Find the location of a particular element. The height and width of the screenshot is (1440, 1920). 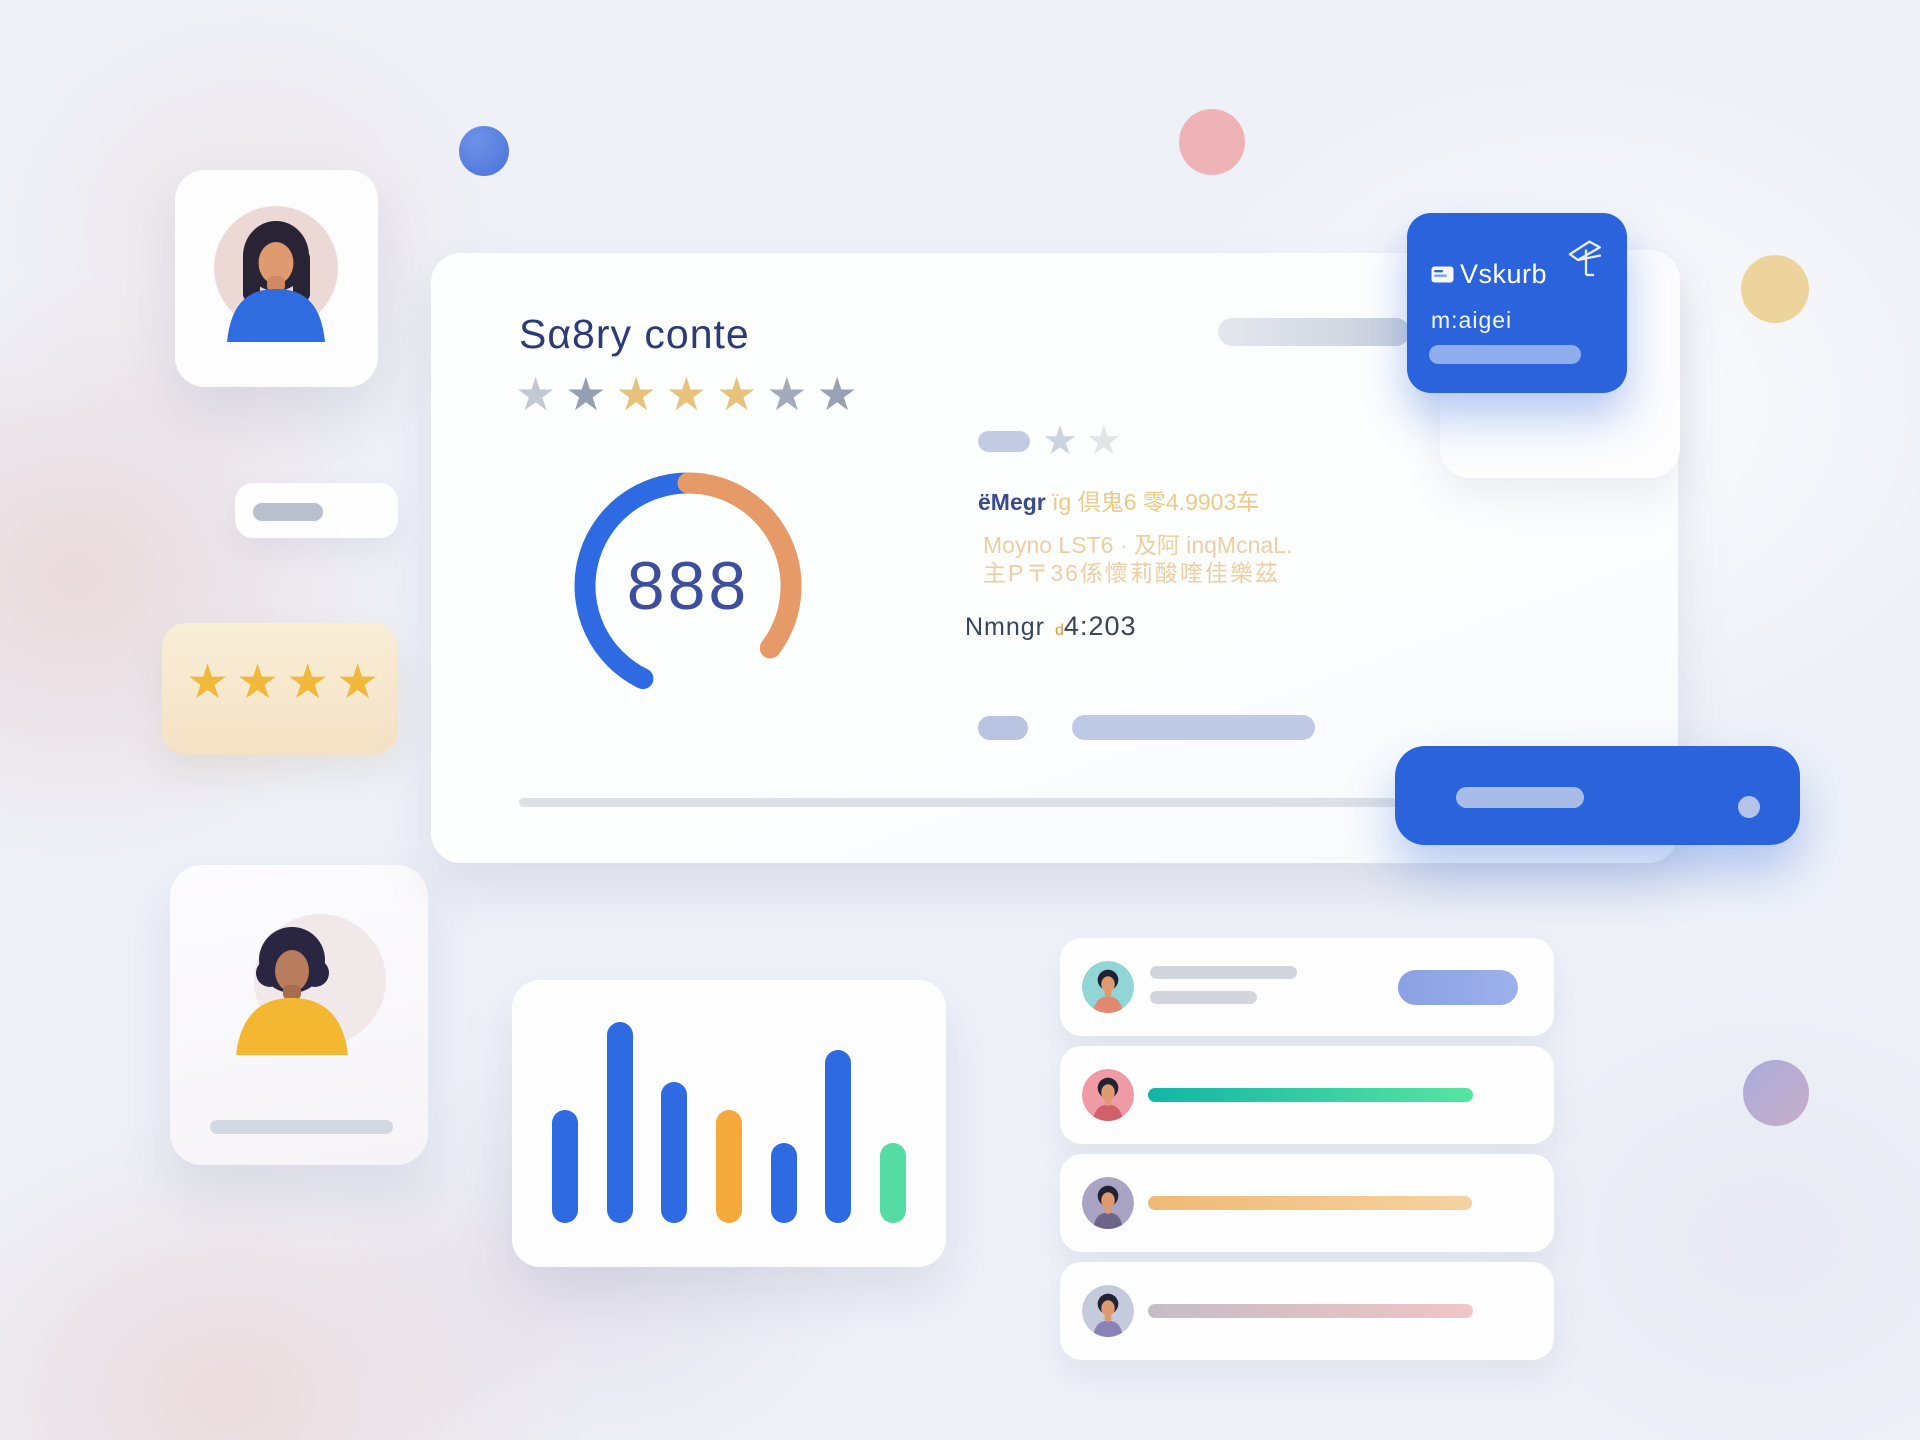

person-illustration-yellow-shirt is located at coordinates (311, 984).